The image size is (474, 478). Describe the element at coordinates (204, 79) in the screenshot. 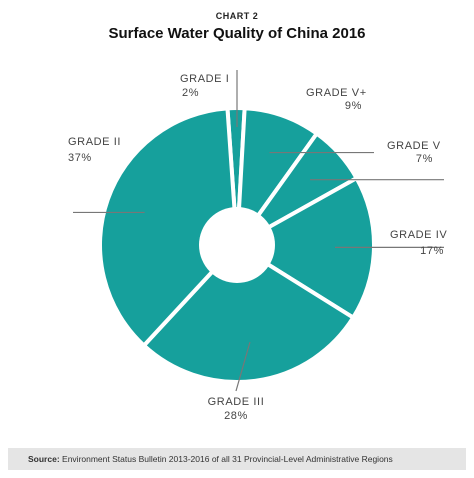

I see `slice-label: GRADE I` at that location.